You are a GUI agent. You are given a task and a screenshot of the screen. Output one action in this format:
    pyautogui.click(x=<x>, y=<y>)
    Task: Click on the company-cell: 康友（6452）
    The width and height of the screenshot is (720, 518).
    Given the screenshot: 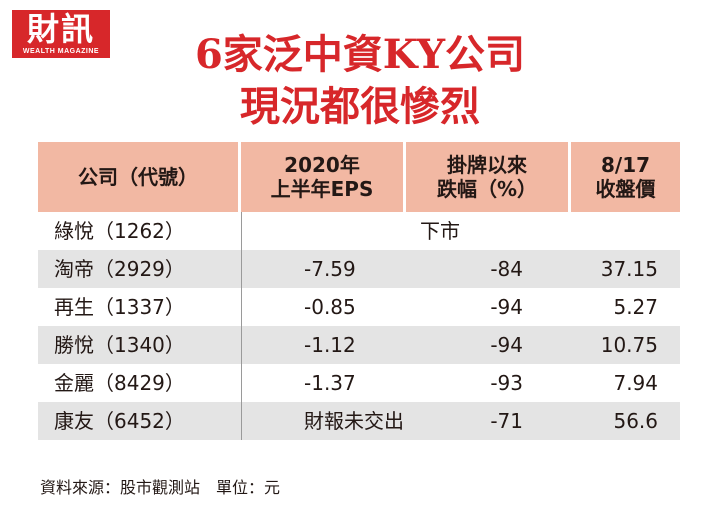 What is the action you would take?
    pyautogui.click(x=139, y=421)
    